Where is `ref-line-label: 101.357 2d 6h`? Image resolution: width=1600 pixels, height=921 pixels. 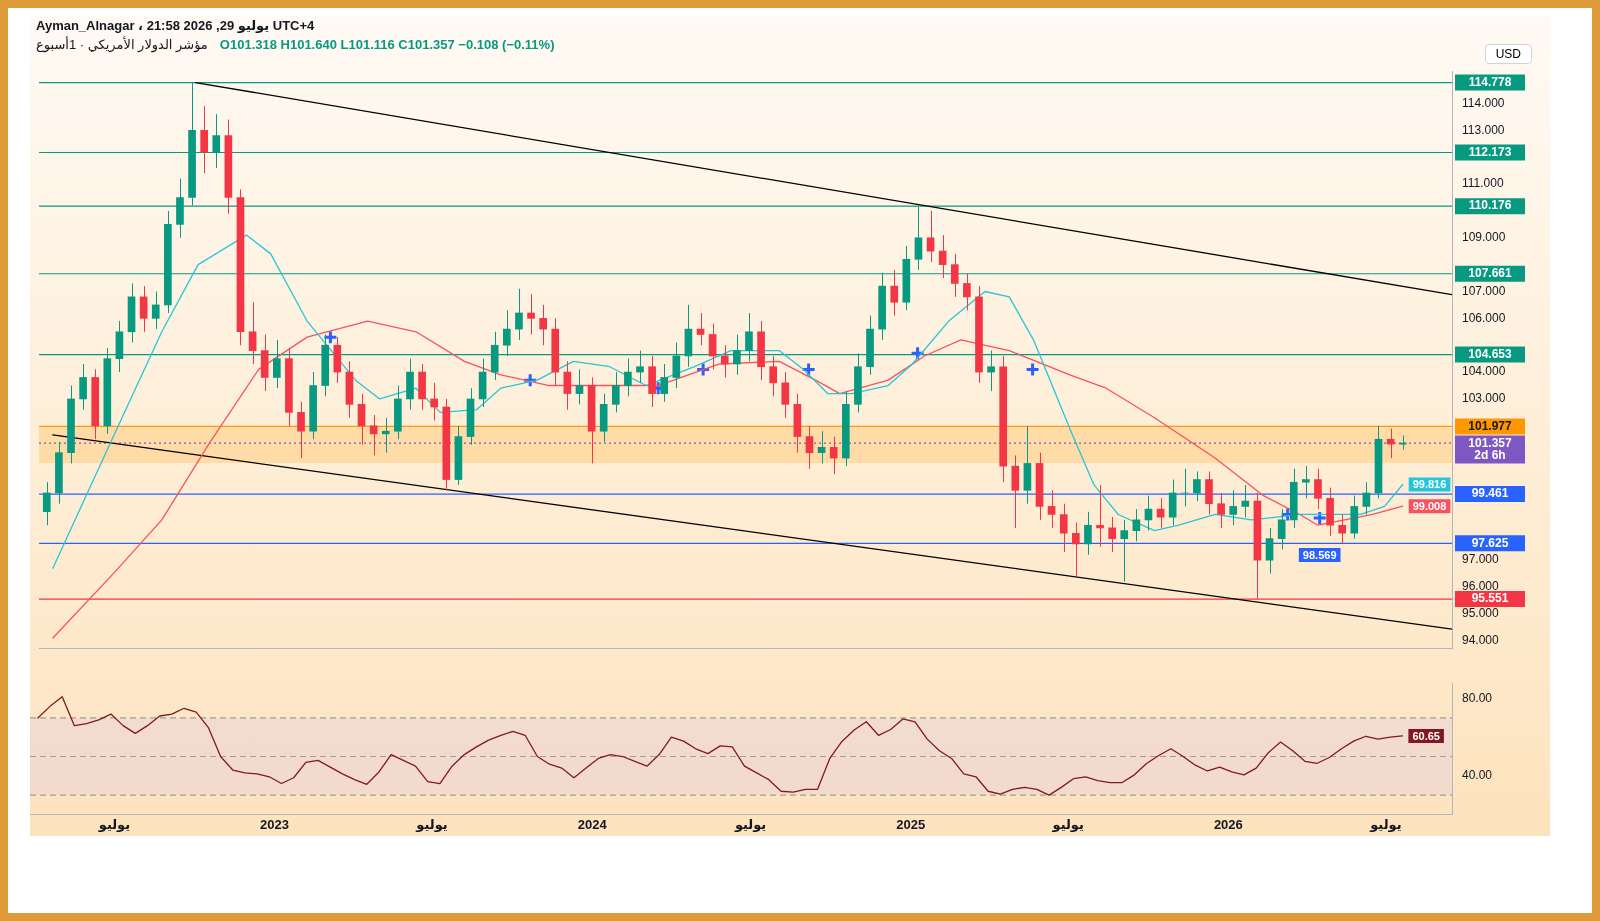
ref-line-label: 101.357 2d 6h is located at coordinates (1490, 448).